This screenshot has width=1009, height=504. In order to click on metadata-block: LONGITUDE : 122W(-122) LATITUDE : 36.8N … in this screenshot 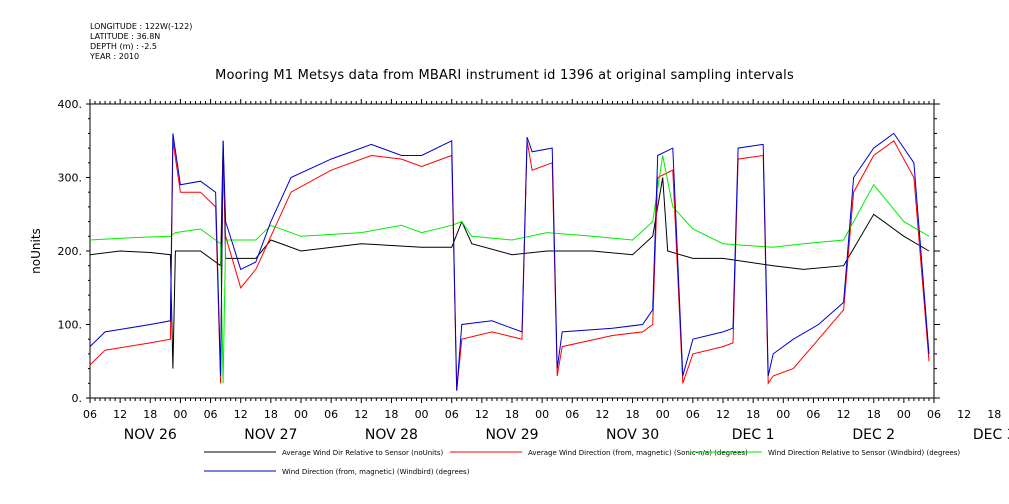, I will do `click(141, 42)`.